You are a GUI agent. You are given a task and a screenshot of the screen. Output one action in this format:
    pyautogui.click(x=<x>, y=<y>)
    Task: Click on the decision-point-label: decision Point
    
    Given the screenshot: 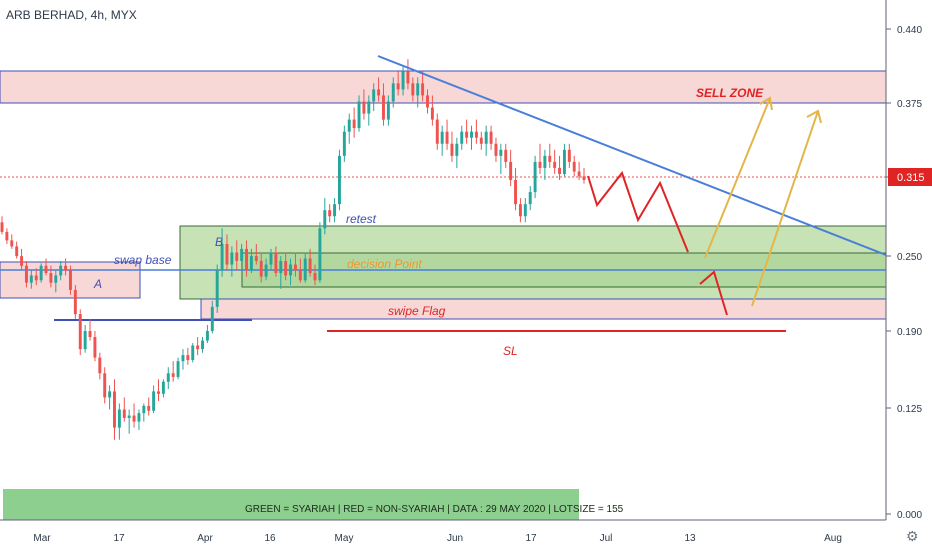 What is the action you would take?
    pyautogui.click(x=384, y=264)
    